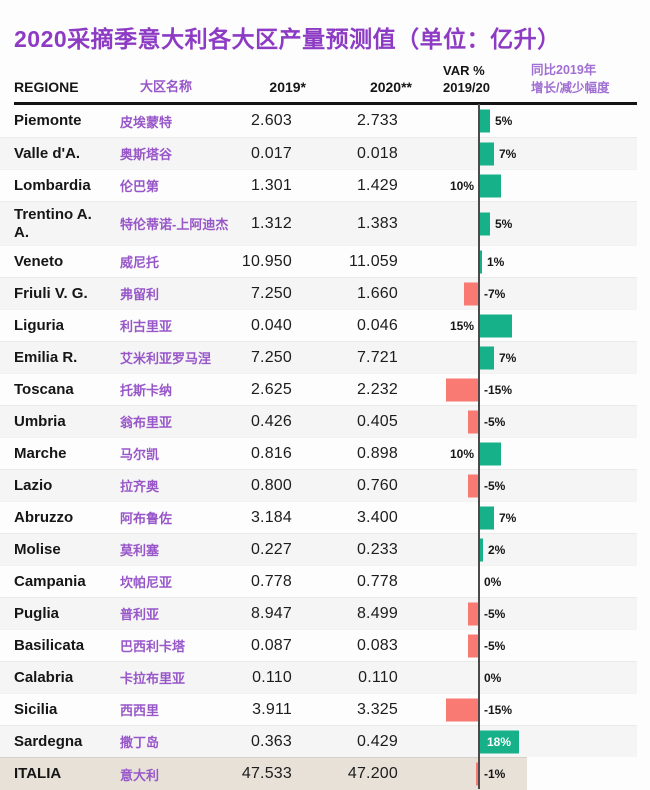 This screenshot has height=790, width=650. What do you see at coordinates (272, 677) in the screenshot?
I see `value-2019: 0.110` at bounding box center [272, 677].